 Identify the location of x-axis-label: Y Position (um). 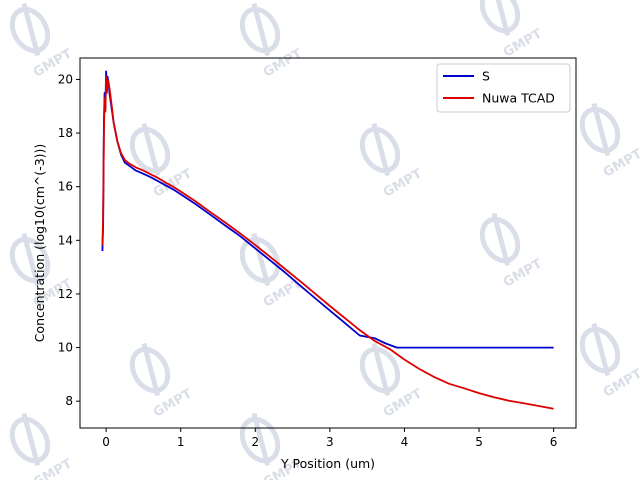
(327, 463).